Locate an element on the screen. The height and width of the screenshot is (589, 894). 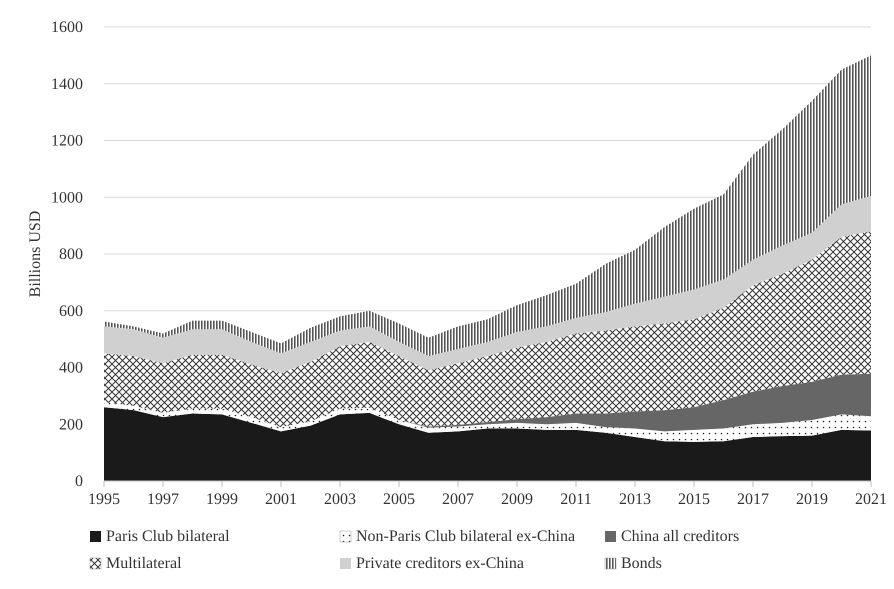
x-tick-label: 2001 is located at coordinates (281, 499).